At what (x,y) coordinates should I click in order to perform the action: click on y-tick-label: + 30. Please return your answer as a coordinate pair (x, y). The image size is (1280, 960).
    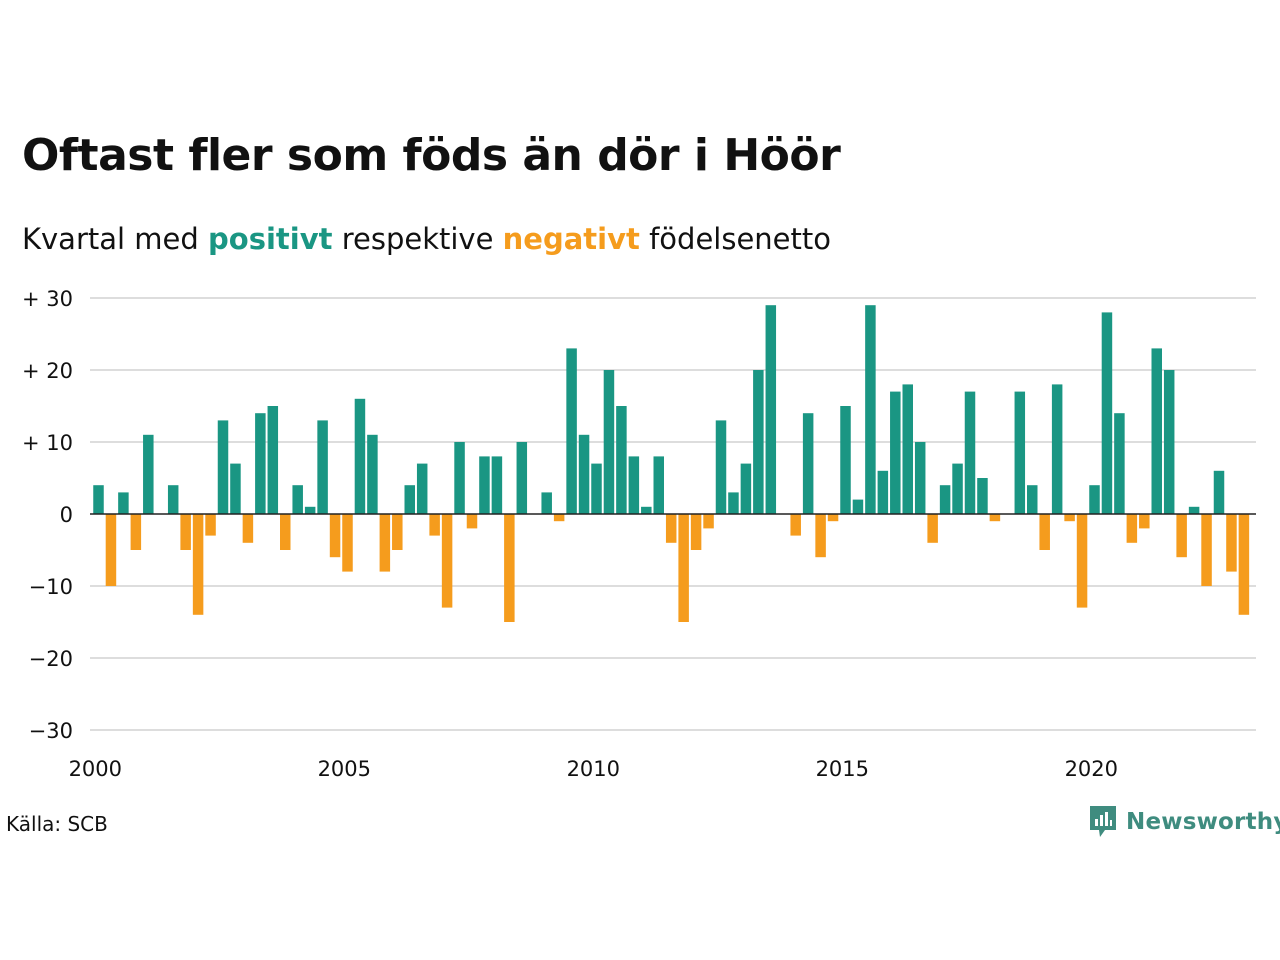
    Looking at the image, I should click on (47, 299).